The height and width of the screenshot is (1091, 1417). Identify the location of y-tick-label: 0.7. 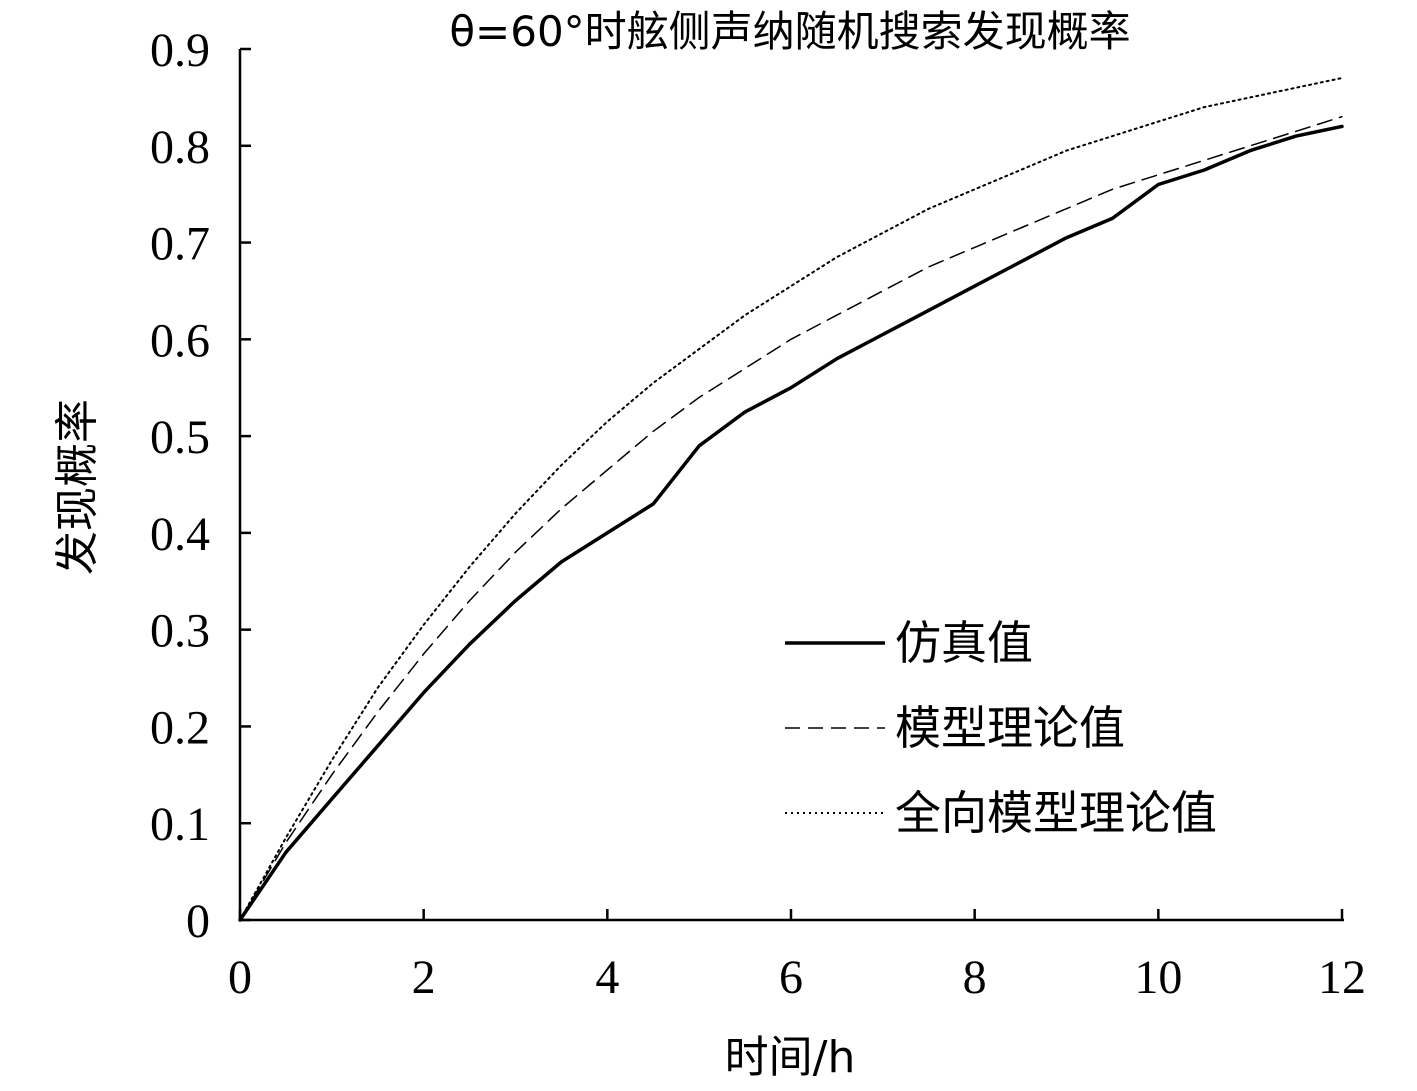
(180, 244).